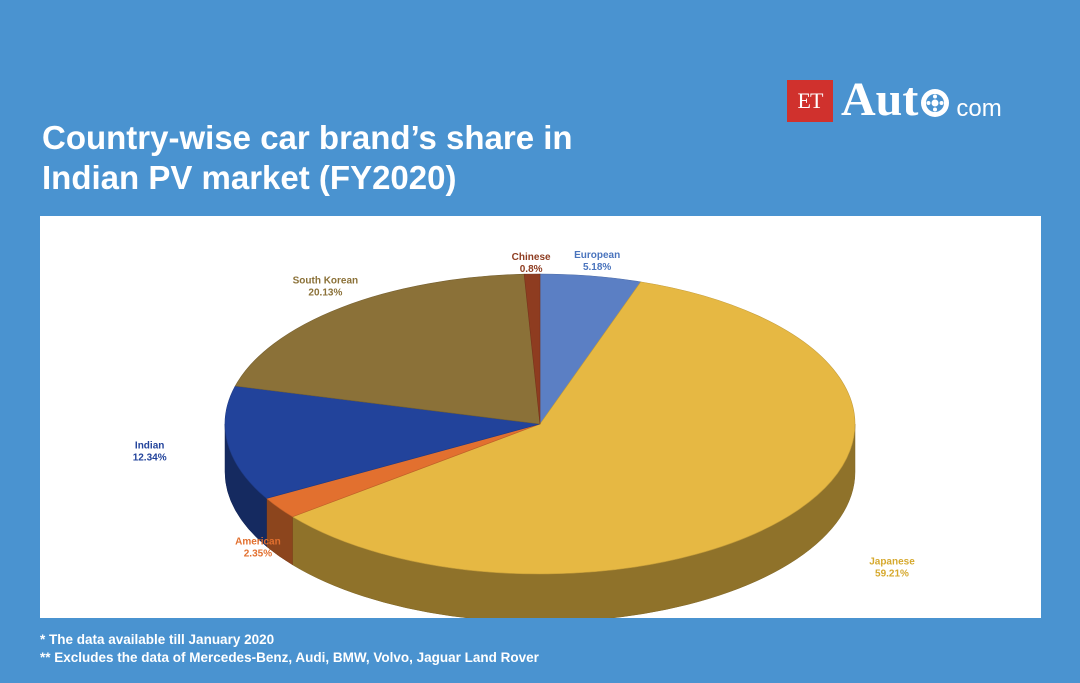 The height and width of the screenshot is (683, 1080). I want to click on chart-title-line-1: Country-wise car brand’s share in, so click(307, 137).